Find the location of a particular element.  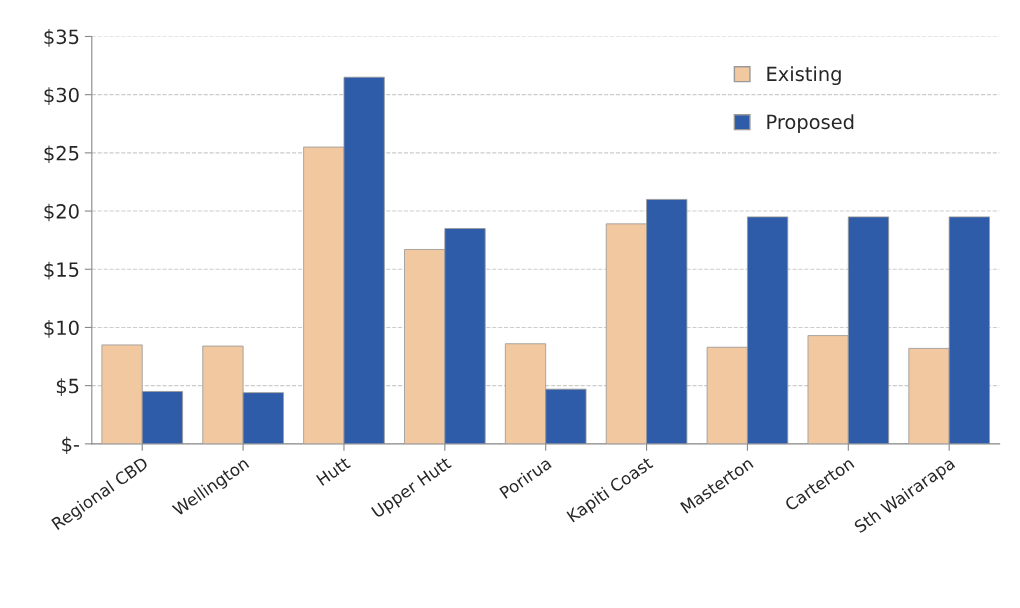

y-tick-label: $35 is located at coordinates (61, 38).